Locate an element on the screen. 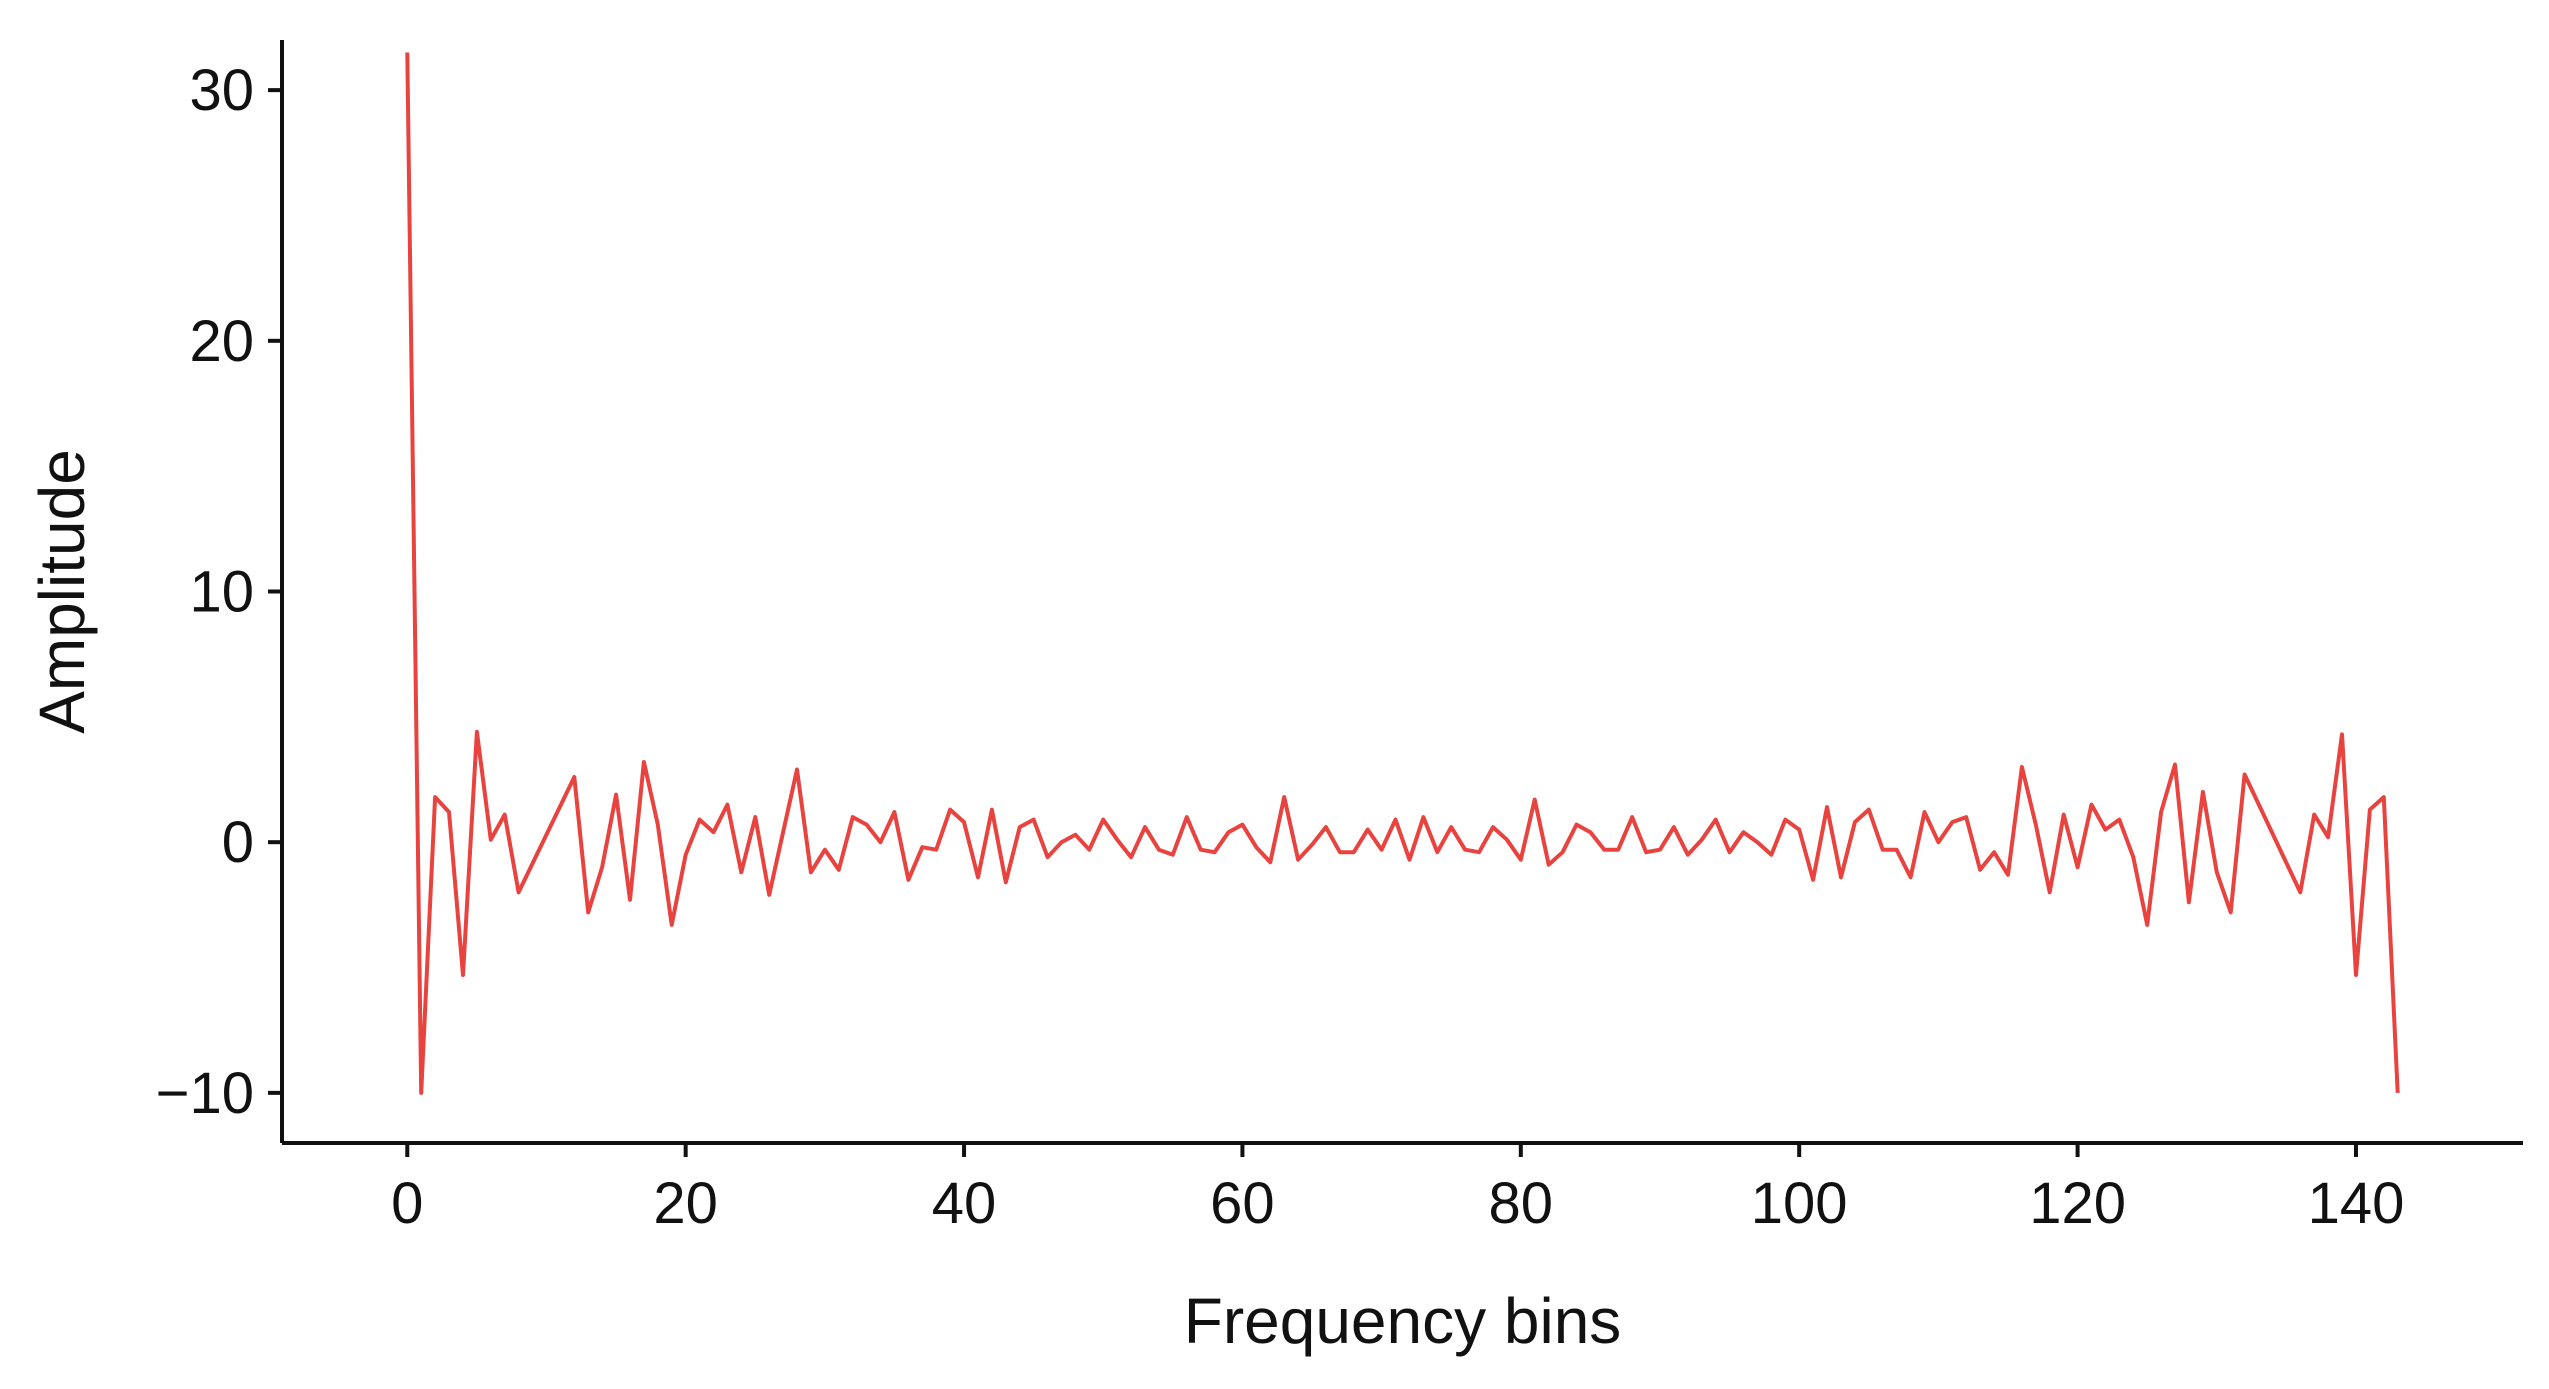  x-tick-label: 80 is located at coordinates (1521, 1203).